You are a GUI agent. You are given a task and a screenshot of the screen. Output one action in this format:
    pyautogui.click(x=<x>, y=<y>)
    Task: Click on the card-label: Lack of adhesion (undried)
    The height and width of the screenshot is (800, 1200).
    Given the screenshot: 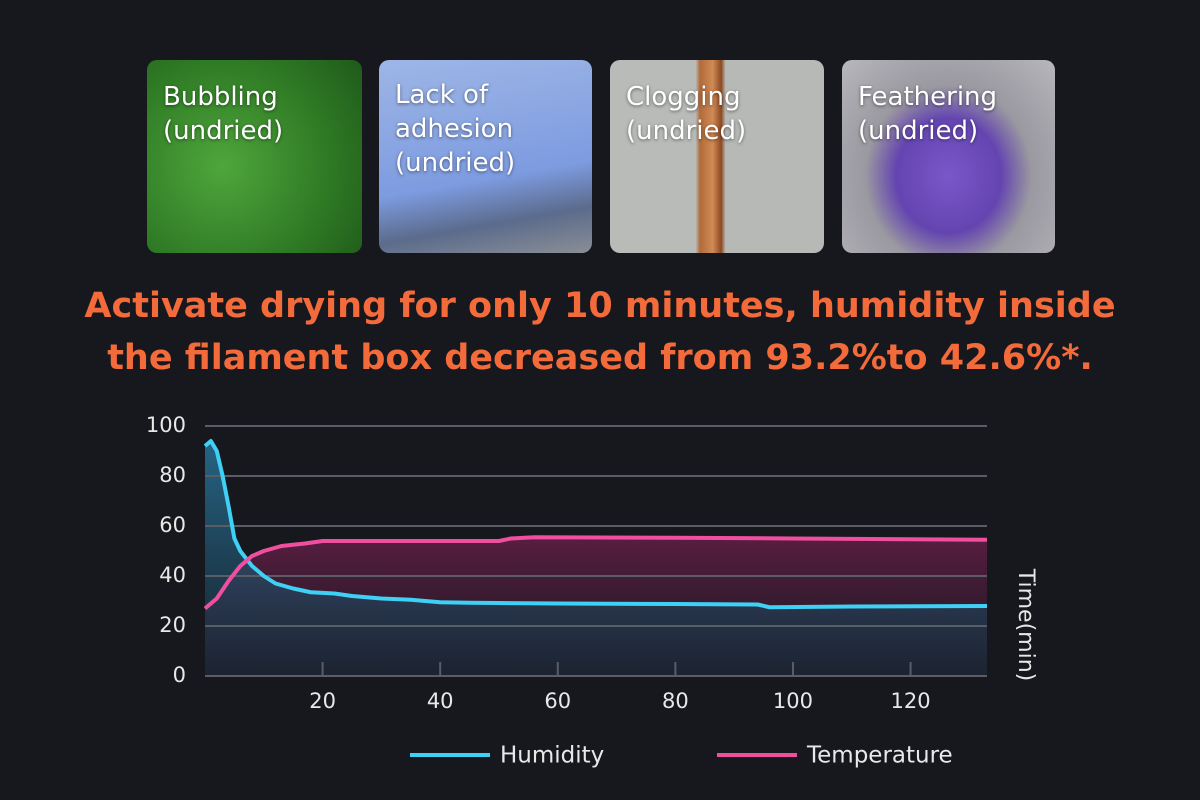 What is the action you would take?
    pyautogui.click(x=455, y=129)
    